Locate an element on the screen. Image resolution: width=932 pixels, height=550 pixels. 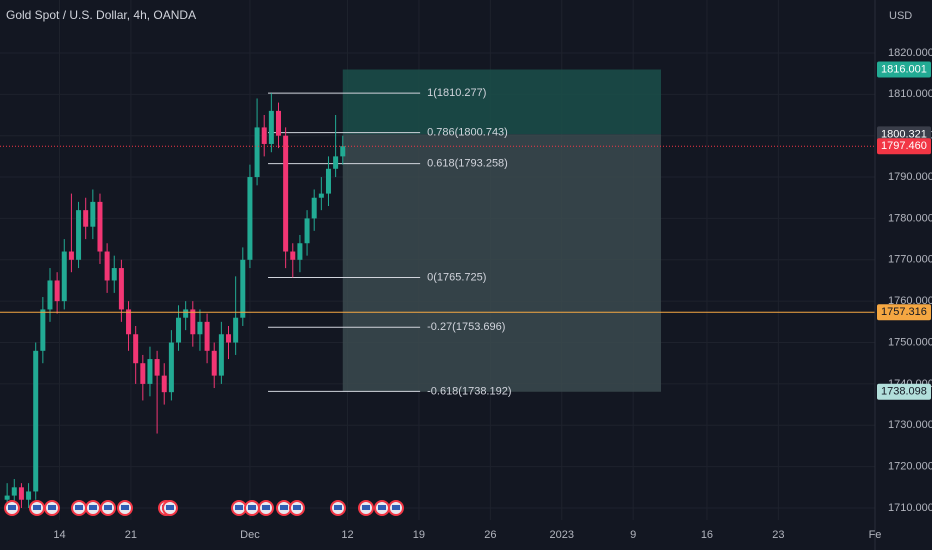
price-badge-label: 1738.098 is located at coordinates (904, 392).